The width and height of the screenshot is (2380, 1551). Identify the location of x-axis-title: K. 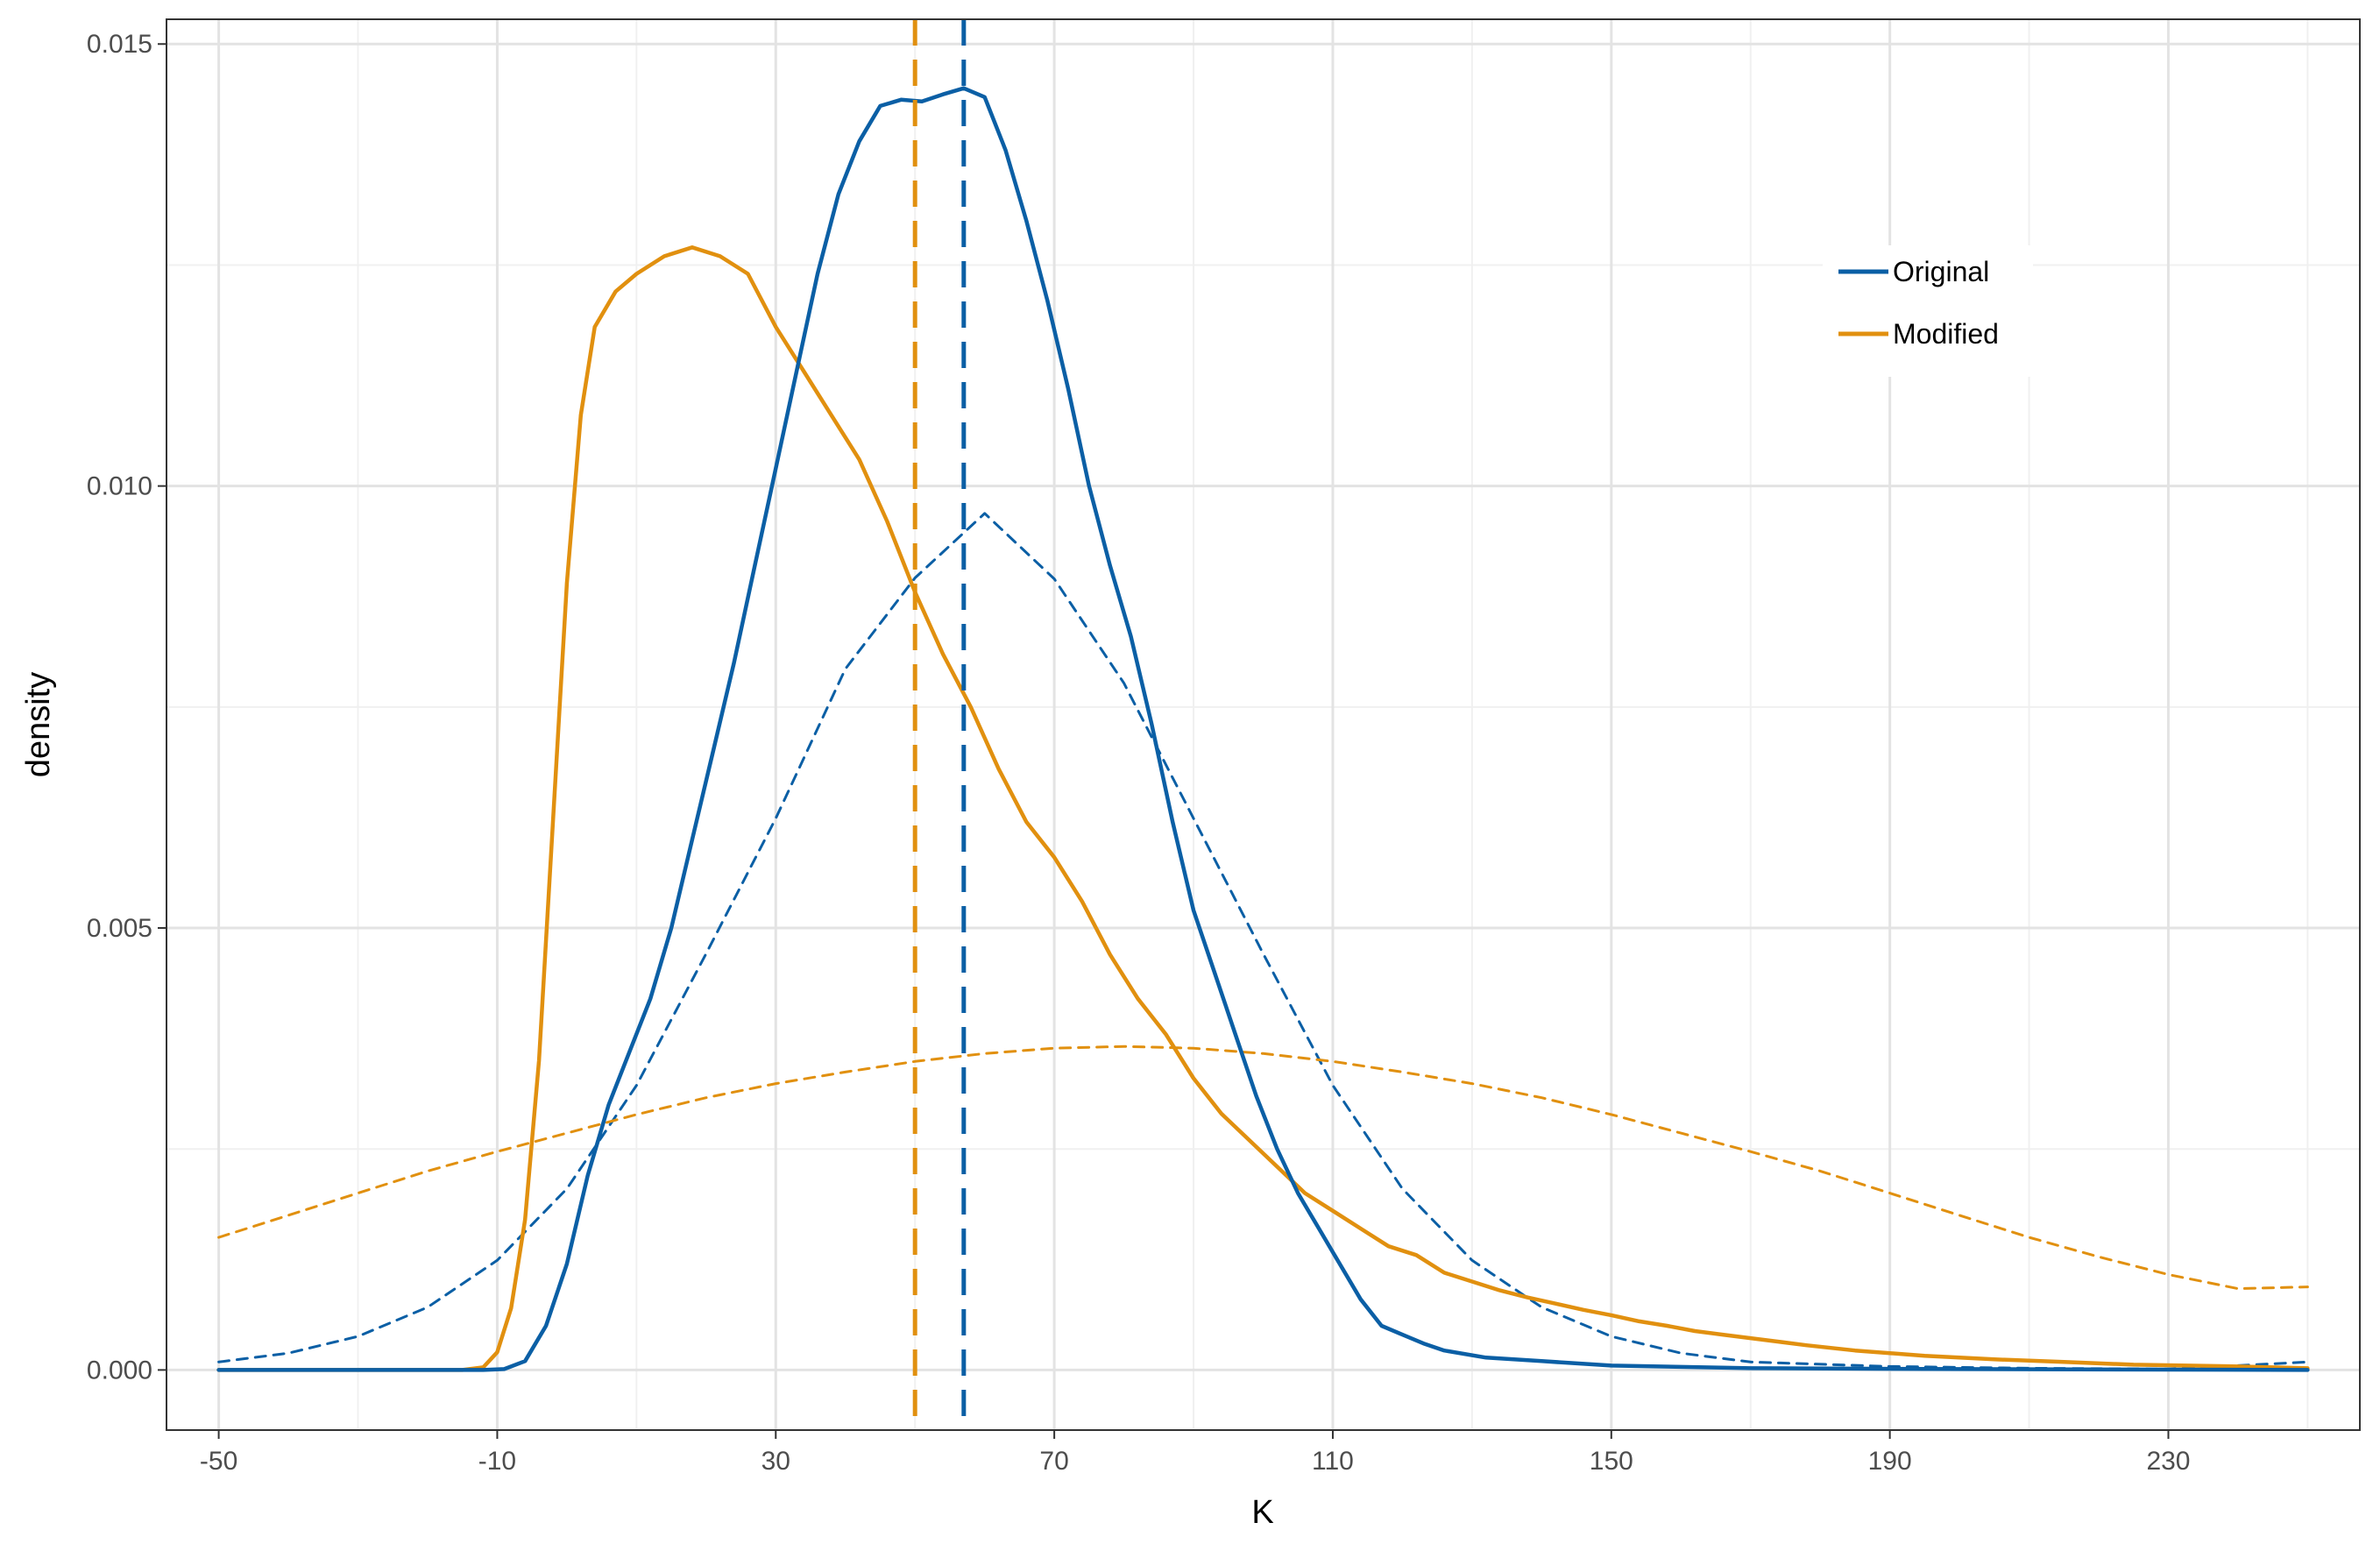
(1262, 1512).